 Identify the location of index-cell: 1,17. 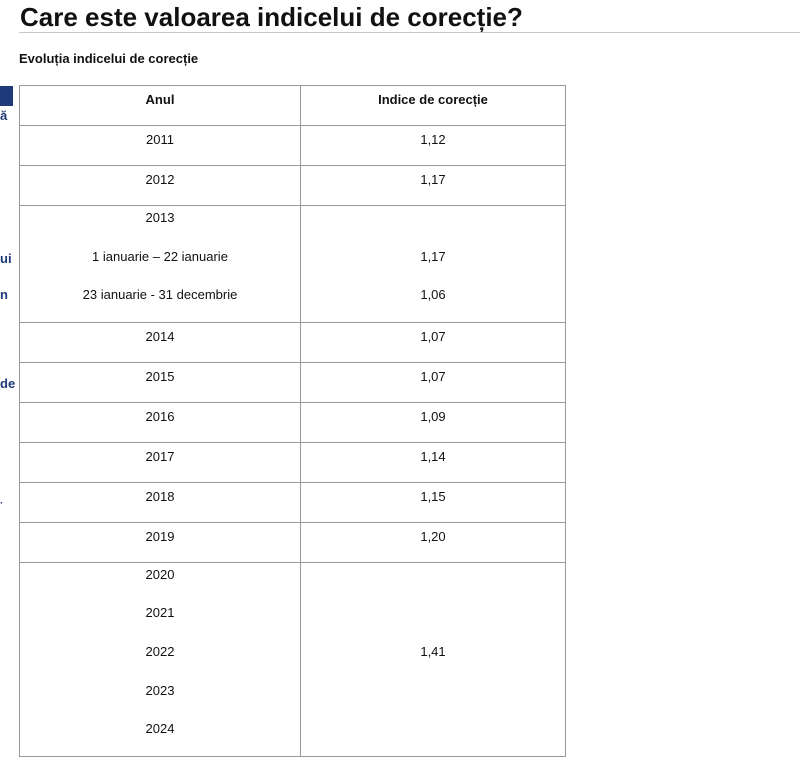
(433, 185).